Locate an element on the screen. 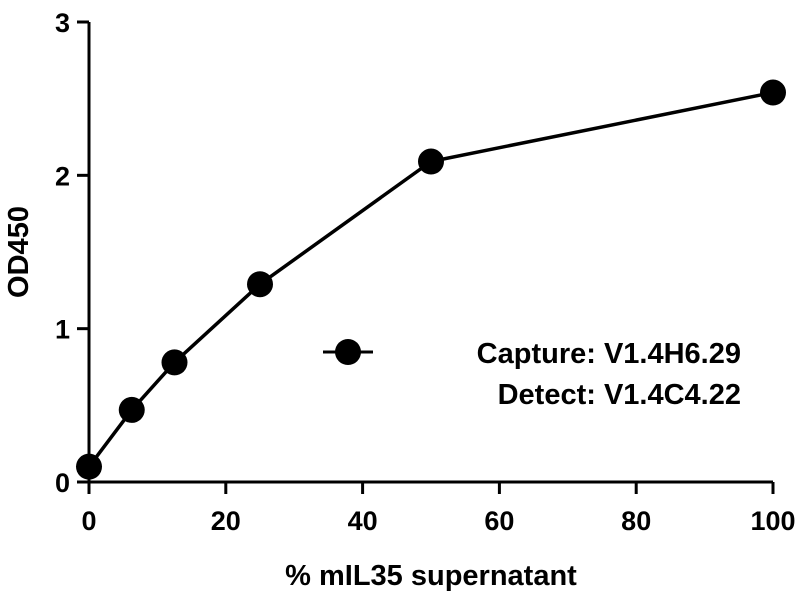 Image resolution: width=800 pixels, height=600 pixels. x-tick-label: 0 is located at coordinates (88, 521).